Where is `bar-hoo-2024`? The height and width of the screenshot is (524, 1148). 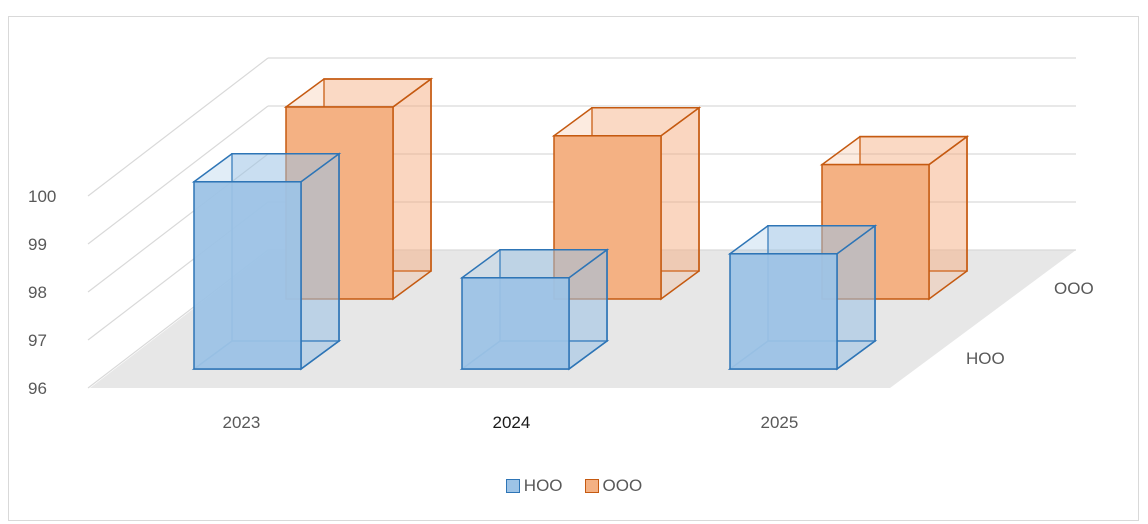
bar-hoo-2024 is located at coordinates (534, 309).